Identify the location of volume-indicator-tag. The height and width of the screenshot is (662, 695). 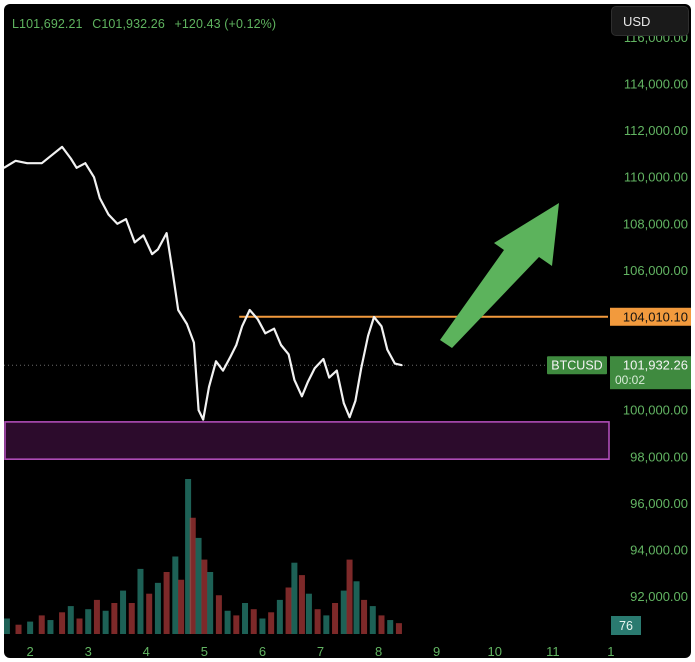
(626, 625).